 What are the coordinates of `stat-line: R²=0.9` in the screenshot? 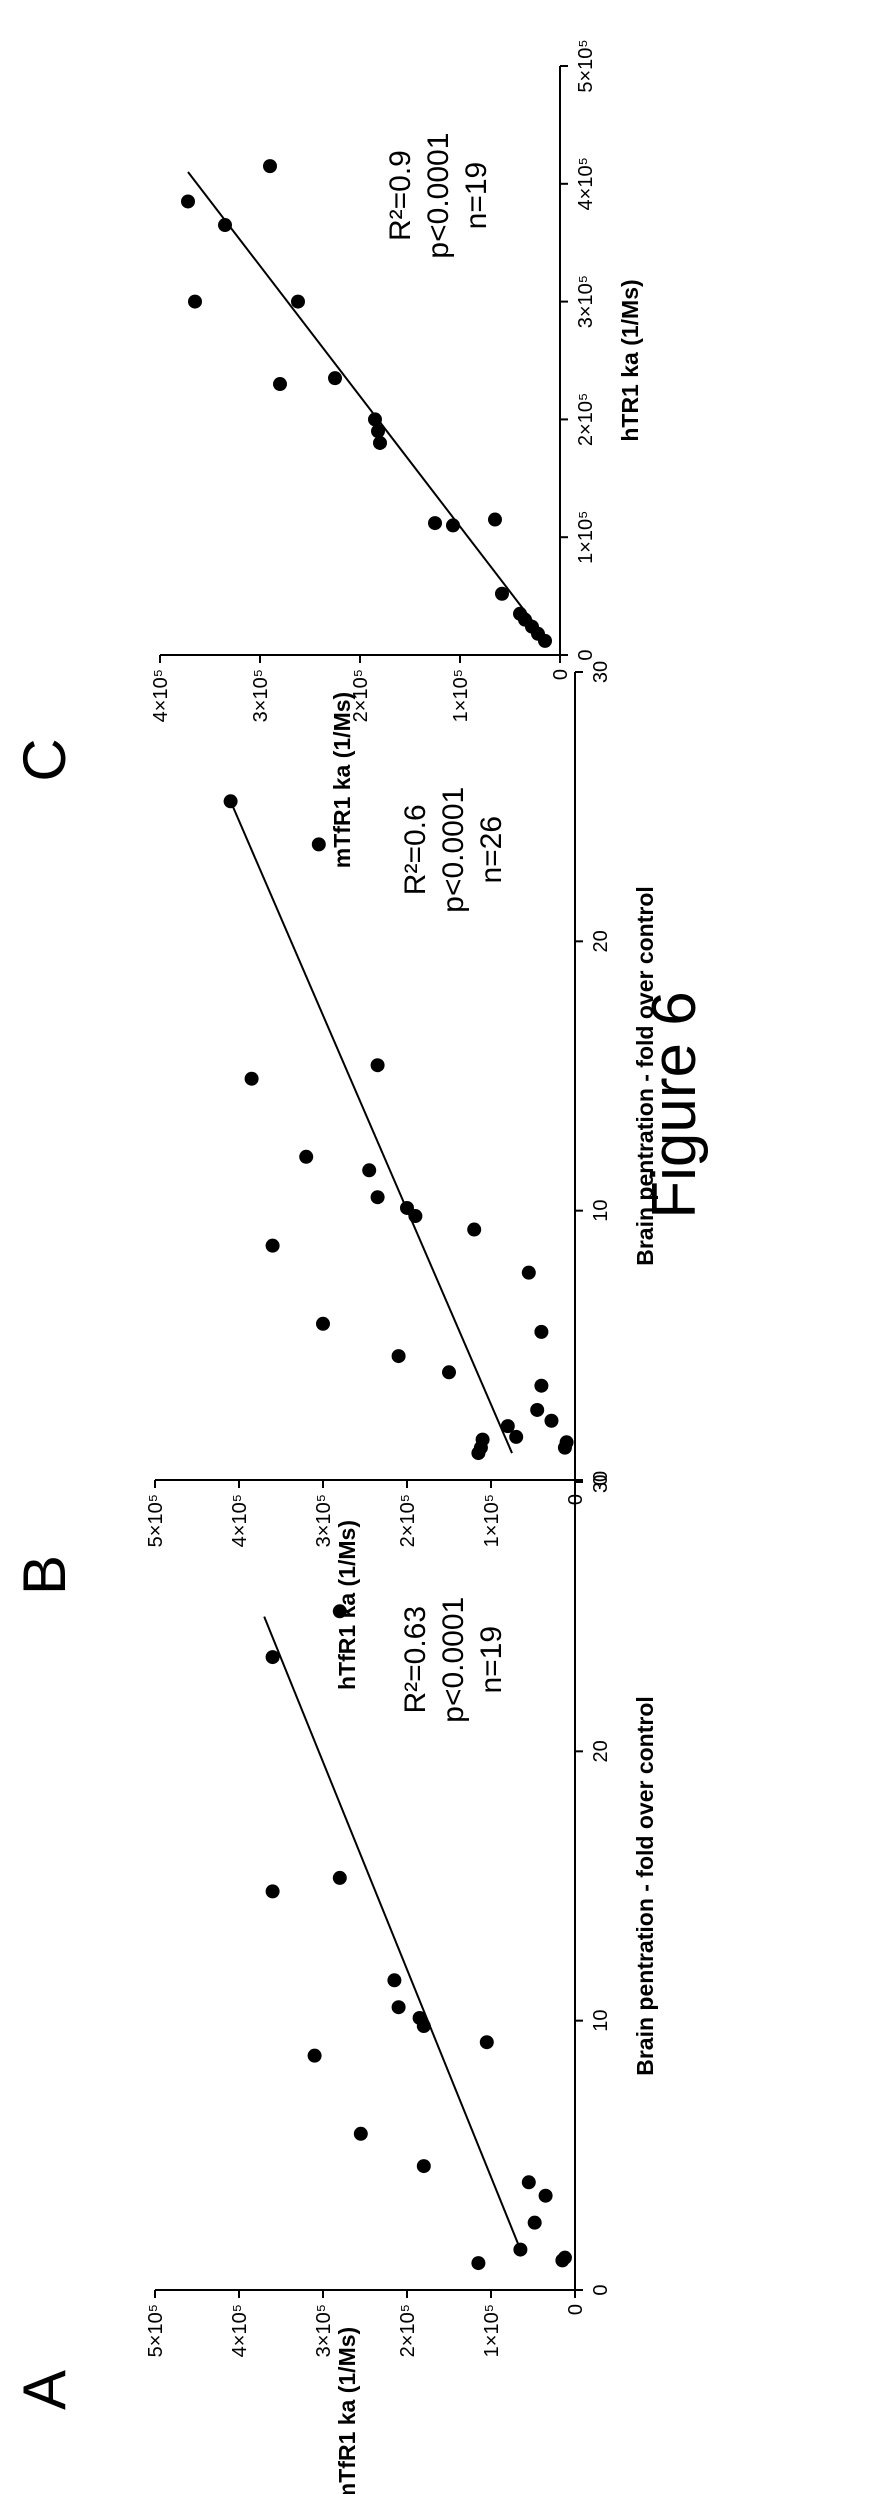 It's located at (400, 195).